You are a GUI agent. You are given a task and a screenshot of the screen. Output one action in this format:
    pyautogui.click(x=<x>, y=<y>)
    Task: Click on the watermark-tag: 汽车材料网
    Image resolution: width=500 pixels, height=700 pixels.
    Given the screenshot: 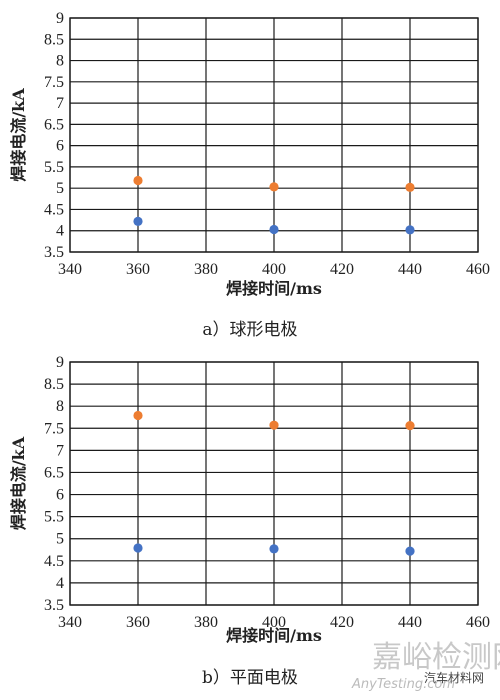 What is the action you would take?
    pyautogui.click(x=454, y=677)
    